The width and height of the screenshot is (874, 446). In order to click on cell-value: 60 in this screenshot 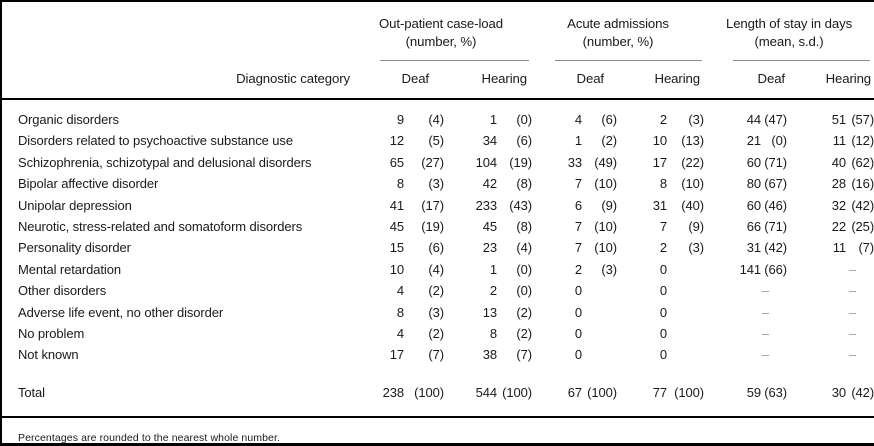, I will do `click(753, 205)`.